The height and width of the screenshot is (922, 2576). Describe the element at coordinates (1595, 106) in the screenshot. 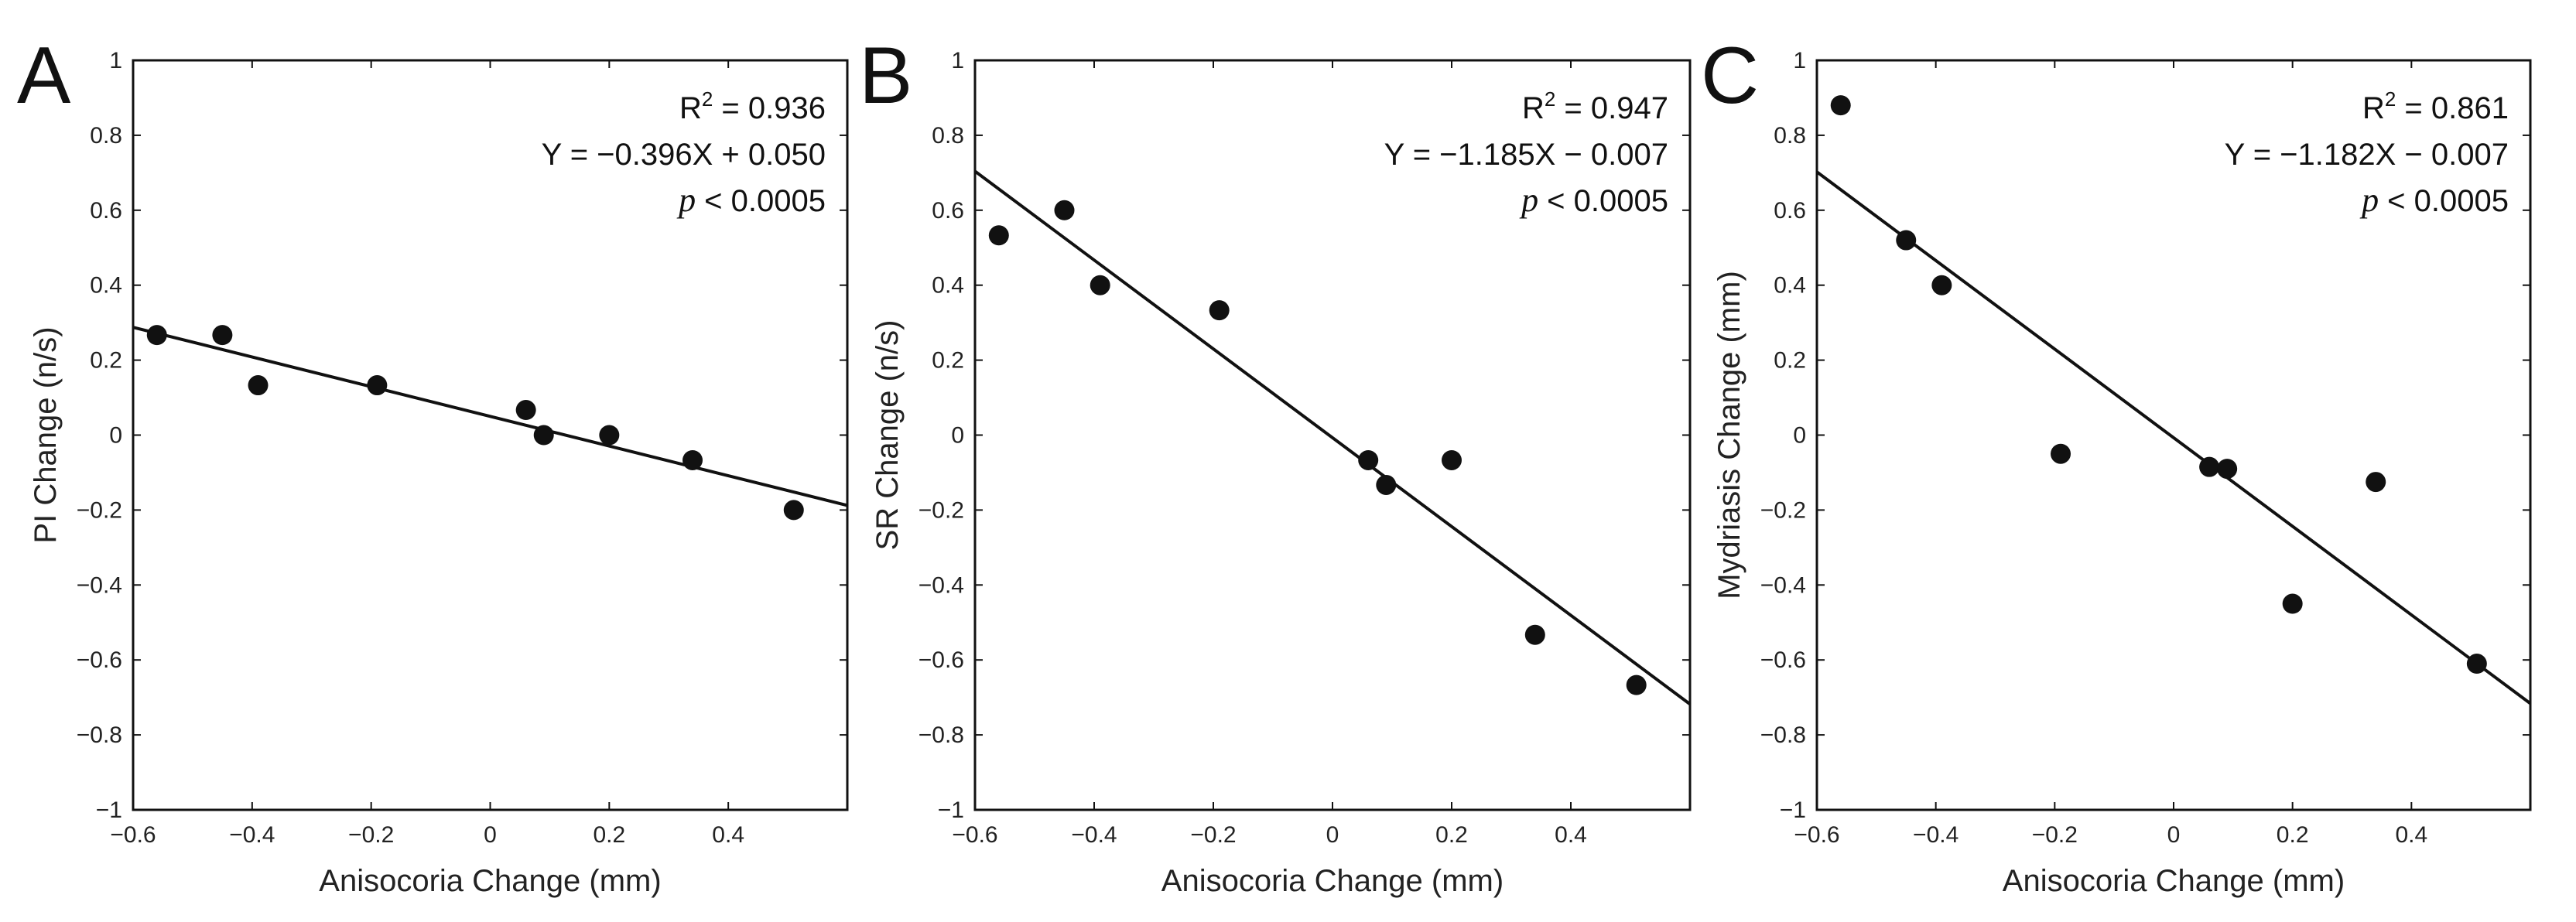

I see `r-squared-annotation: R2 = 0.947` at that location.